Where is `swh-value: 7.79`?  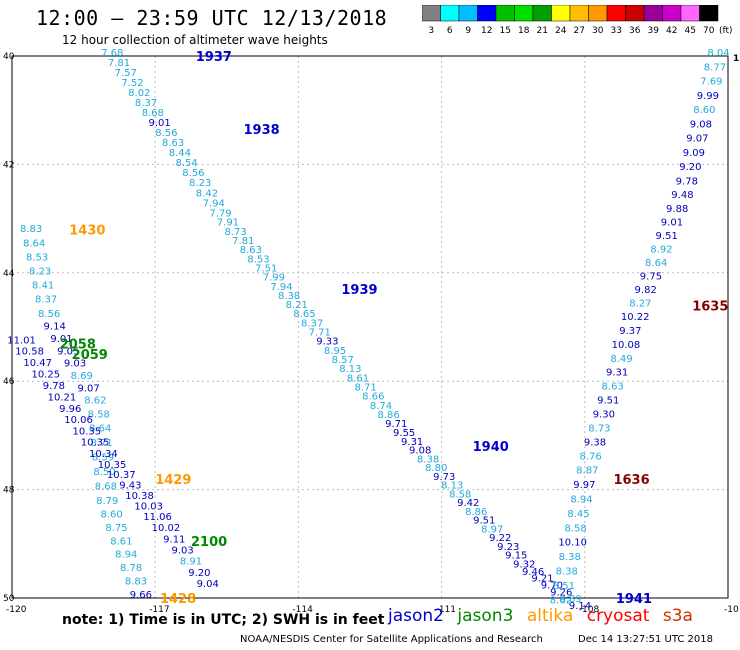
swh-value: 7.79 is located at coordinates (220, 213).